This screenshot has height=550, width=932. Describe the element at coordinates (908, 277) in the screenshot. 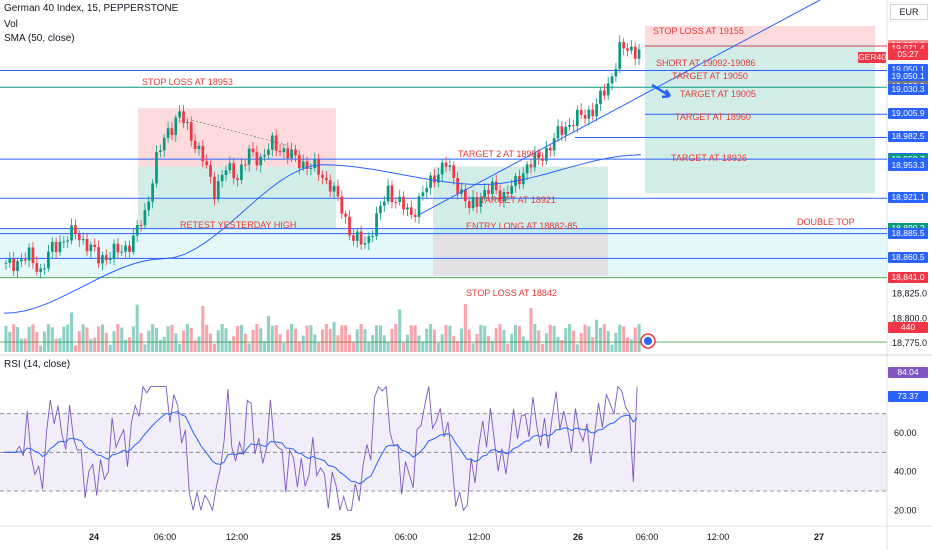

I see `price-tag: 18,841.0` at that location.